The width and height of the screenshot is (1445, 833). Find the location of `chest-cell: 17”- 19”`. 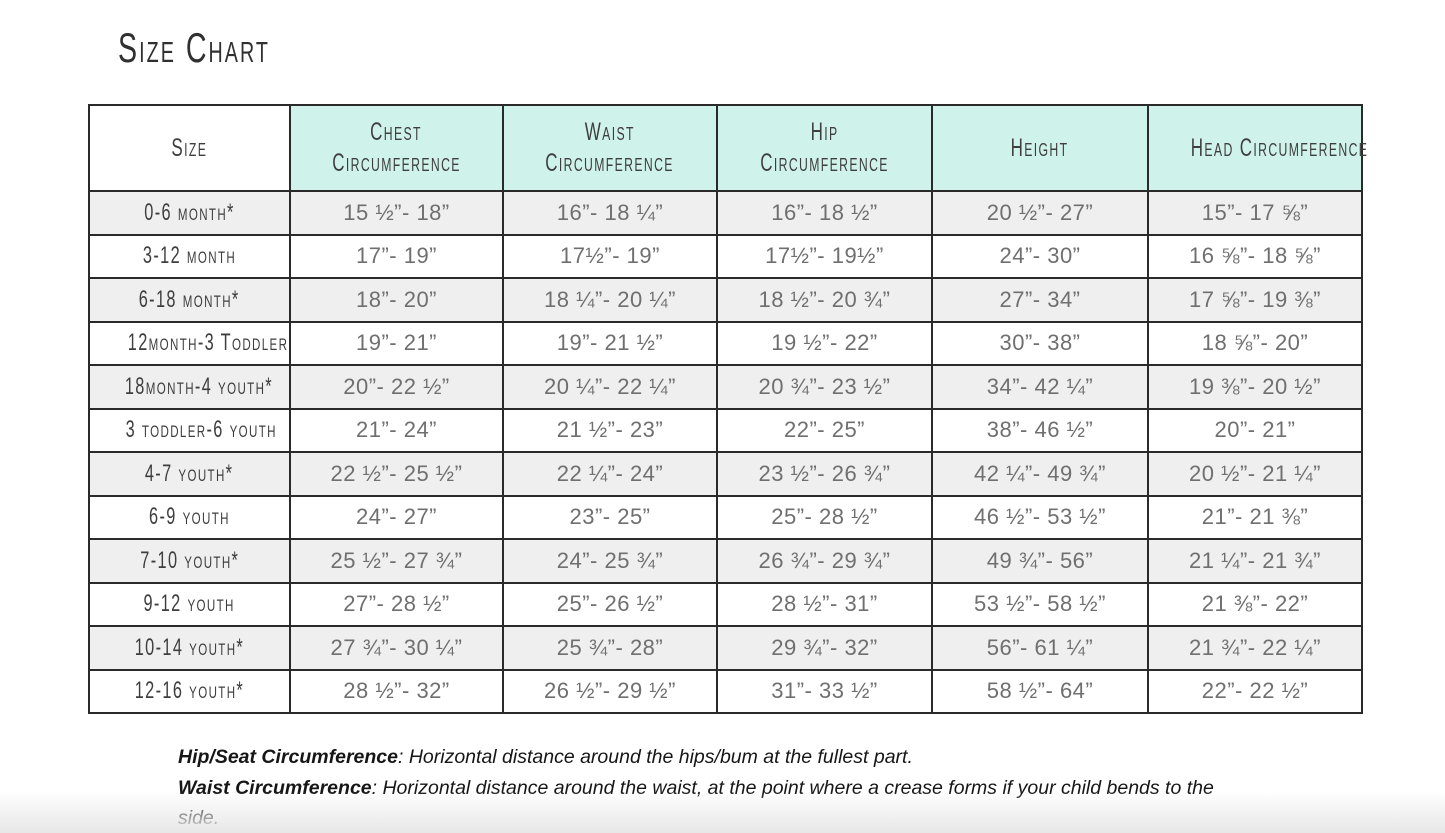

chest-cell: 17”- 19” is located at coordinates (396, 256).